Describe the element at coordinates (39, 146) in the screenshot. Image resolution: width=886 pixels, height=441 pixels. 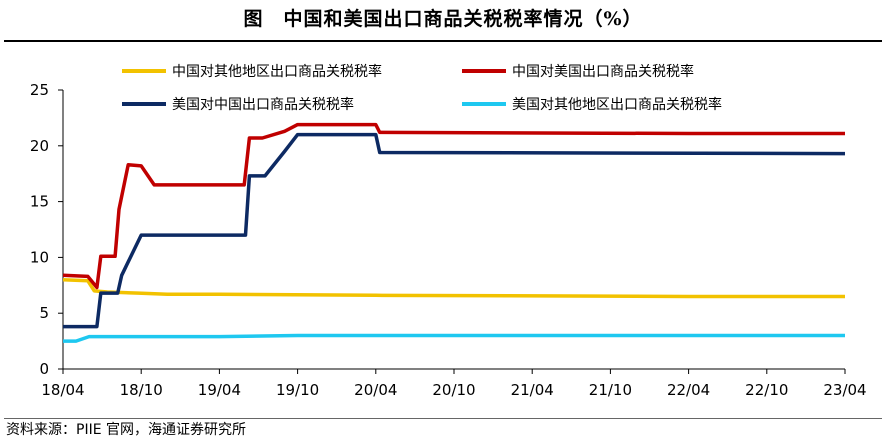
I see `y-tick-label: 20` at that location.